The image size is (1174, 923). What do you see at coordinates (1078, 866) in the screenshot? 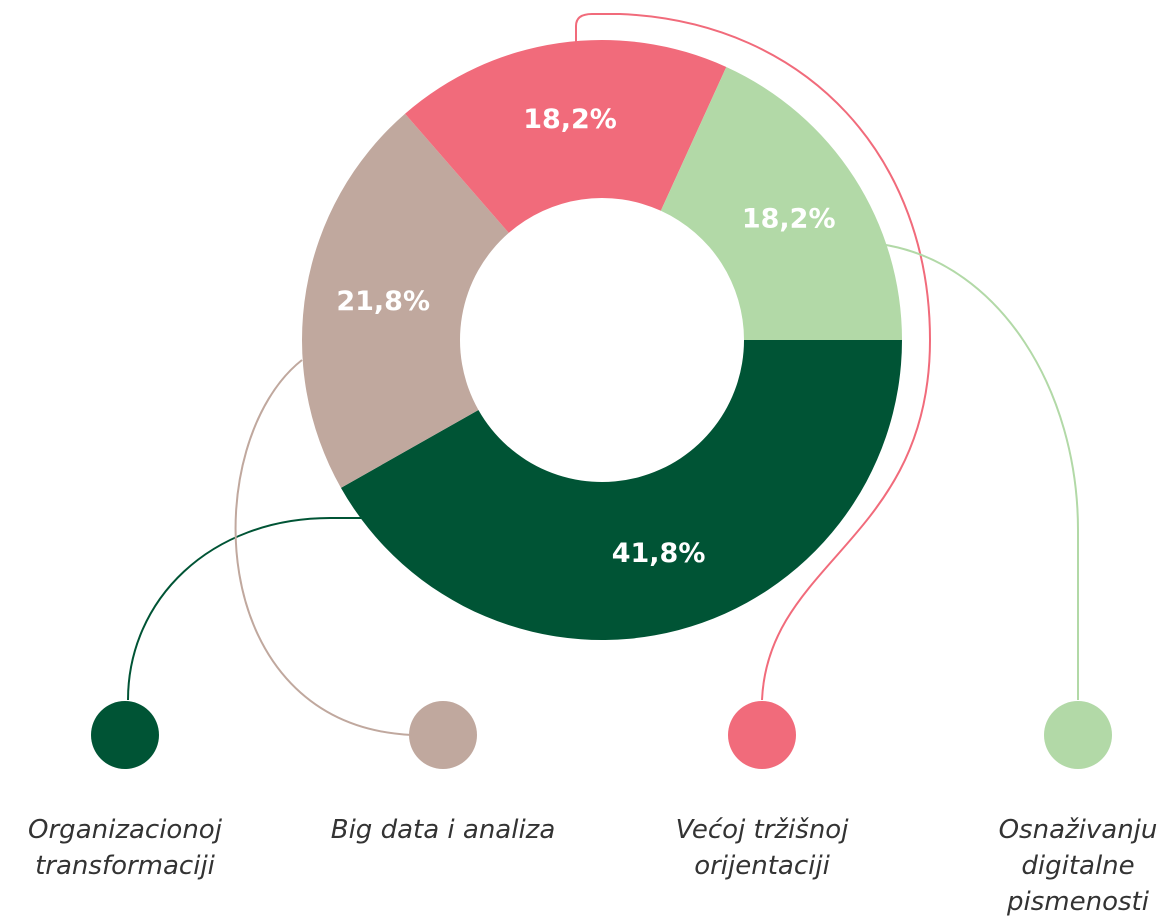
I see `legend-label: Osnaživanju digitalne pismenosti` at bounding box center [1078, 866].